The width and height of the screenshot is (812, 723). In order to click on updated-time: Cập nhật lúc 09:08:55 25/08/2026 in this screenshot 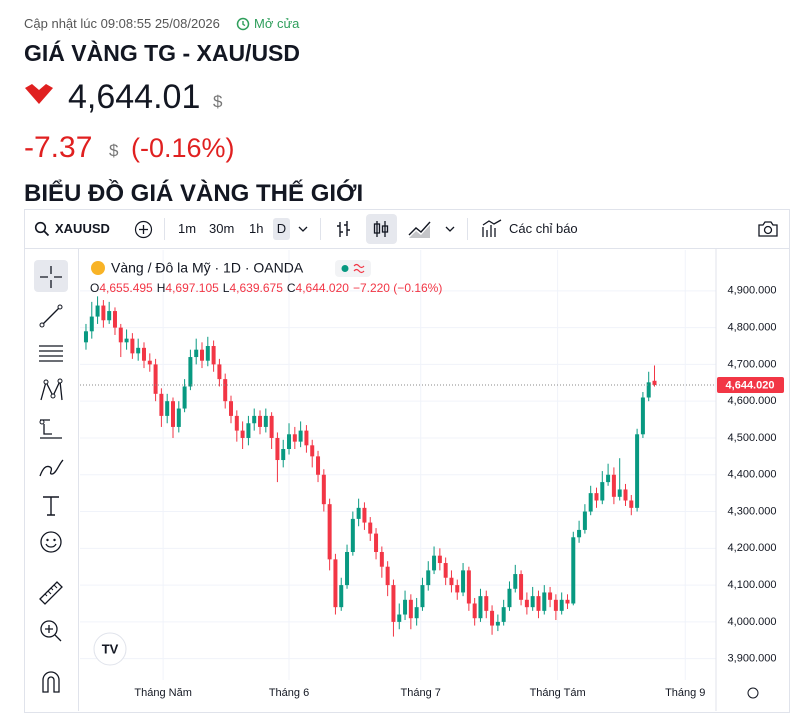, I will do `click(122, 23)`.